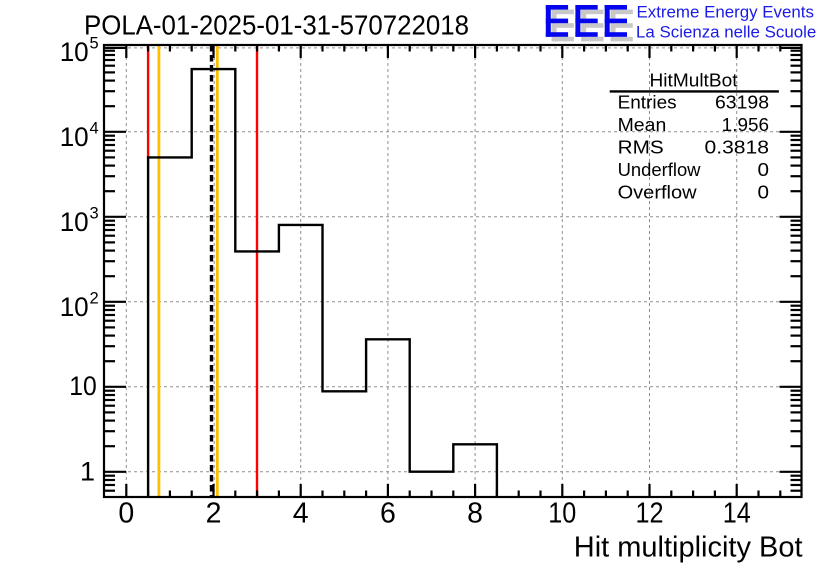 This screenshot has width=836, height=572. I want to click on svg-text: Extreme Energy Events, so click(725, 11).